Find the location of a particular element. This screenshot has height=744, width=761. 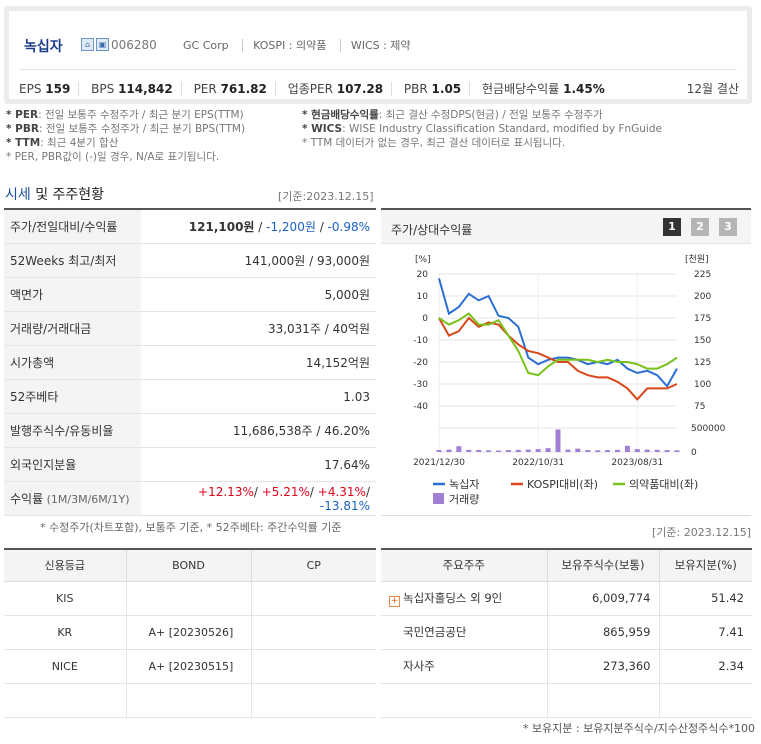

table-row: 거래량/거래대금 33,031주 / 40억원 is located at coordinates (190, 328).